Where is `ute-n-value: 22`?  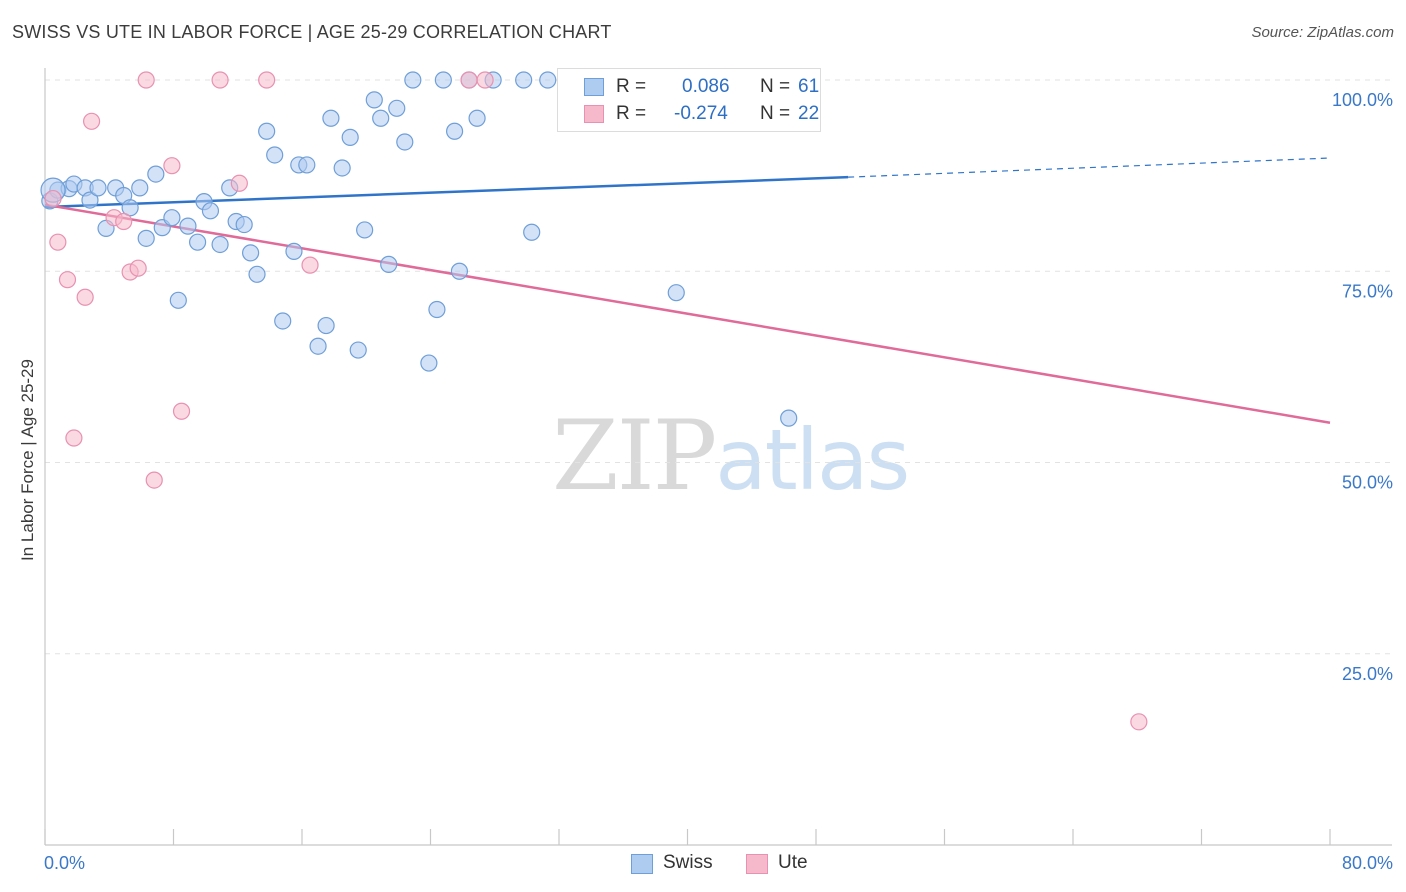
ute-n-value: 22 is located at coordinates (809, 113).